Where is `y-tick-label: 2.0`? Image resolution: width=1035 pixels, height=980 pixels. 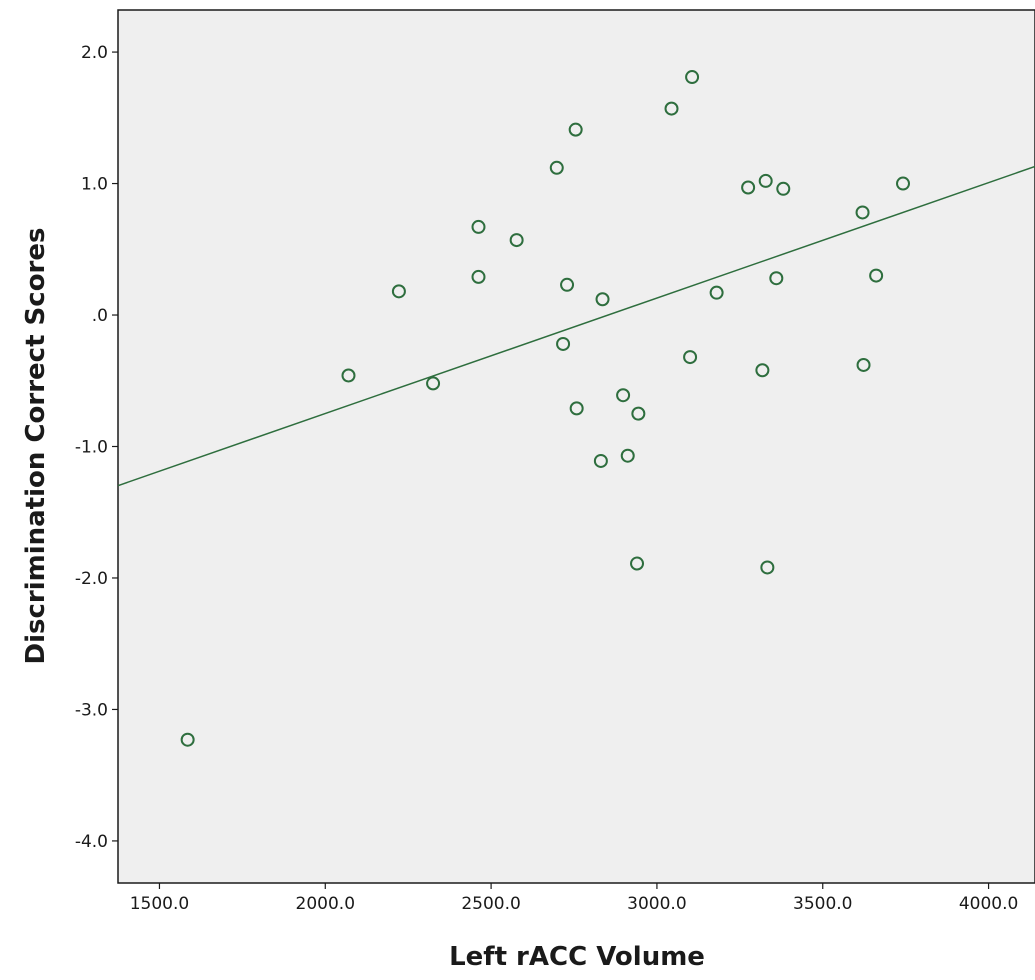 y-tick-label: 2.0 is located at coordinates (94, 53).